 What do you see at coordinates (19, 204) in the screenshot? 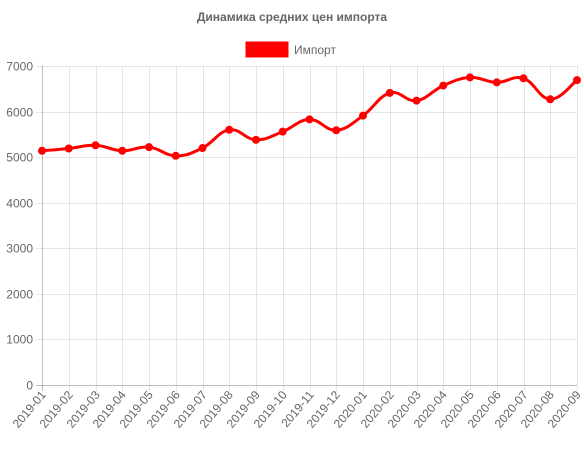
I see `y-tick-label: 4000` at bounding box center [19, 204].